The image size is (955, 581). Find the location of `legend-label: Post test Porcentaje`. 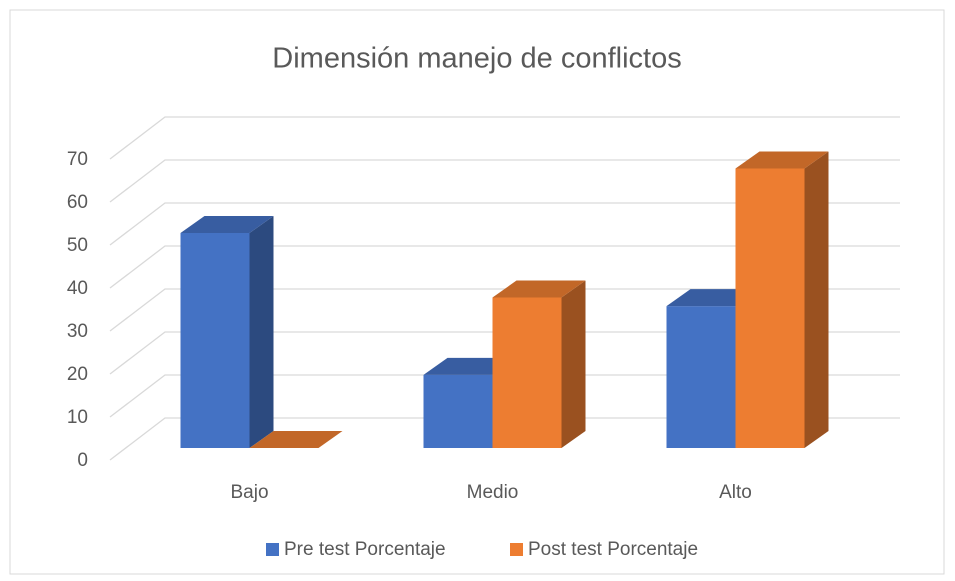

legend-label: Post test Porcentaje is located at coordinates (613, 549).